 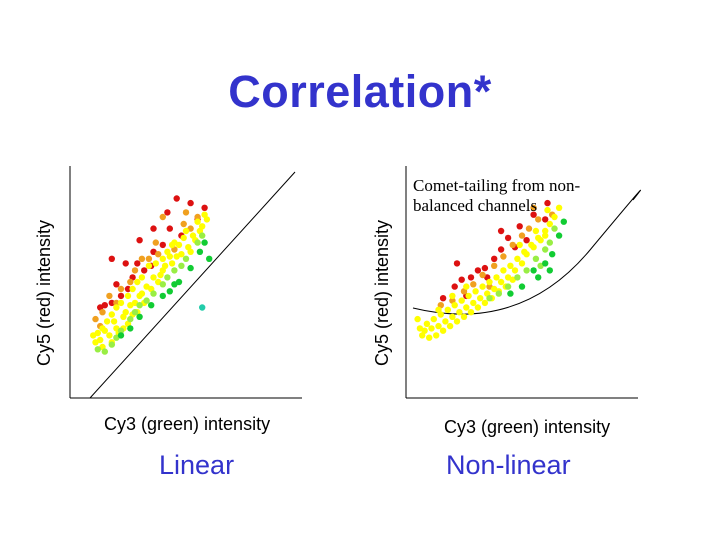 What do you see at coordinates (197, 465) in the screenshot?
I see `caption-linear: Linear` at bounding box center [197, 465].